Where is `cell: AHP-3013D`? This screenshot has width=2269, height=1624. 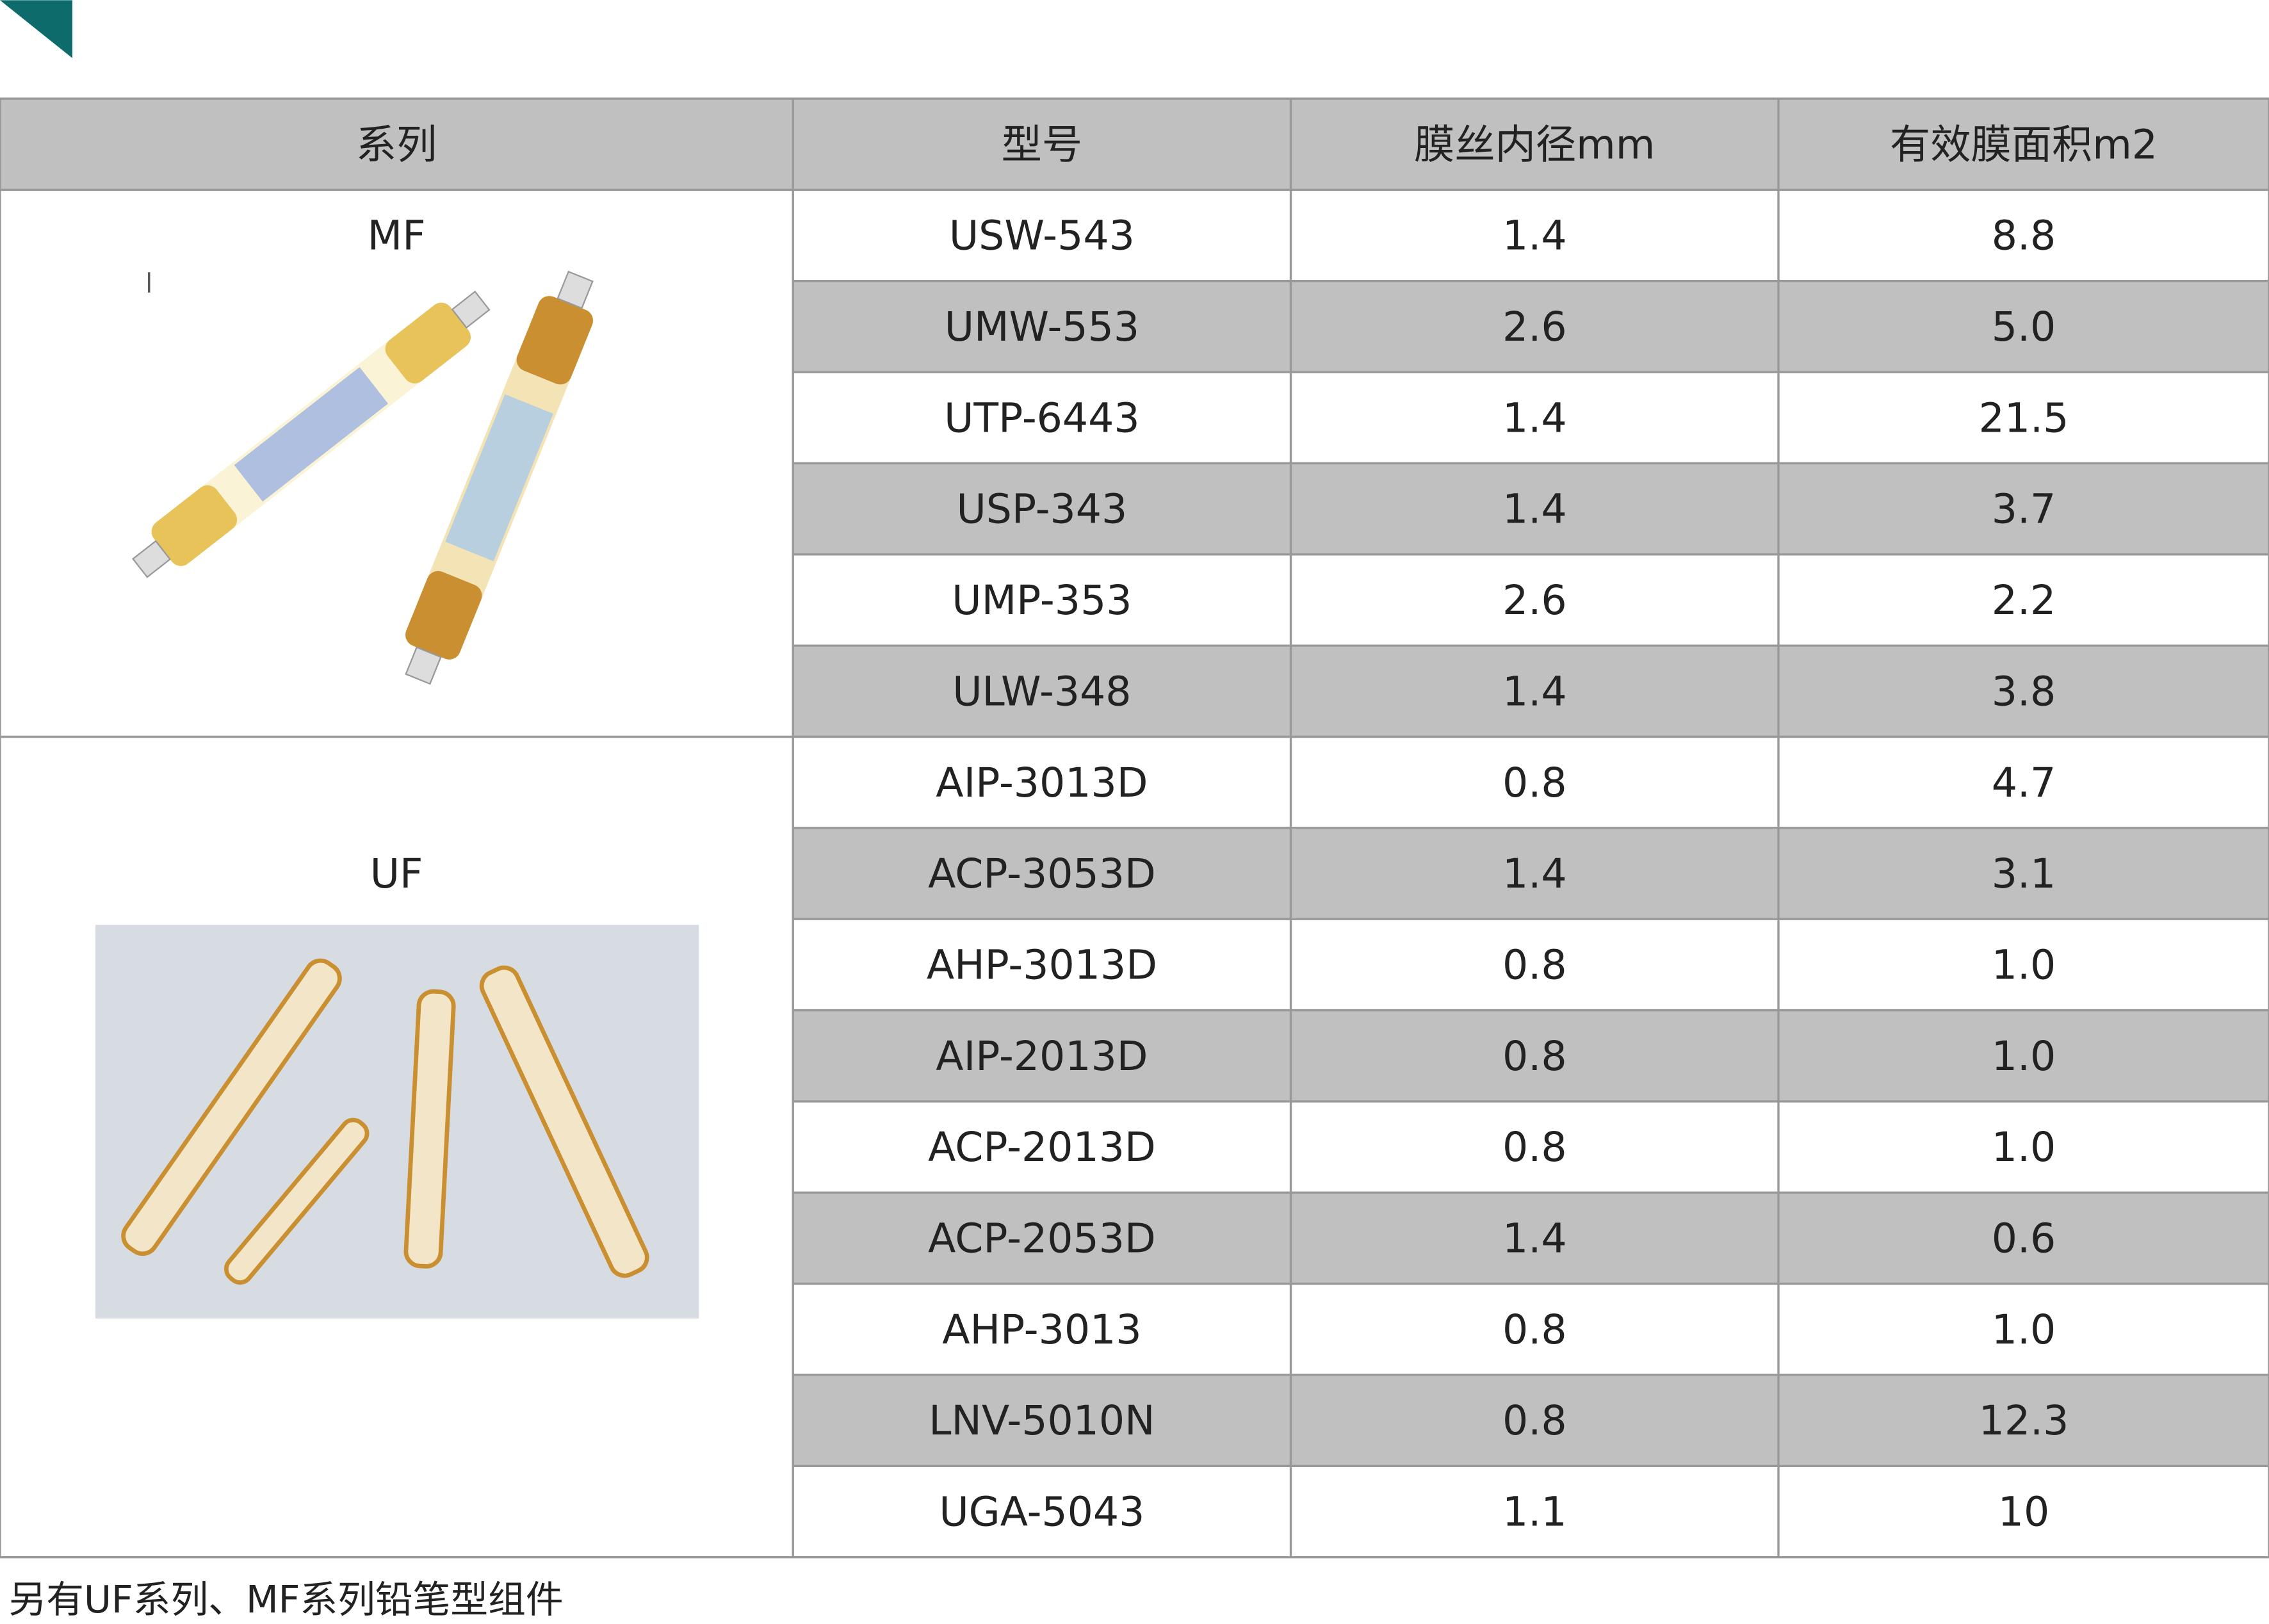
cell: AHP-3013D is located at coordinates (1042, 964).